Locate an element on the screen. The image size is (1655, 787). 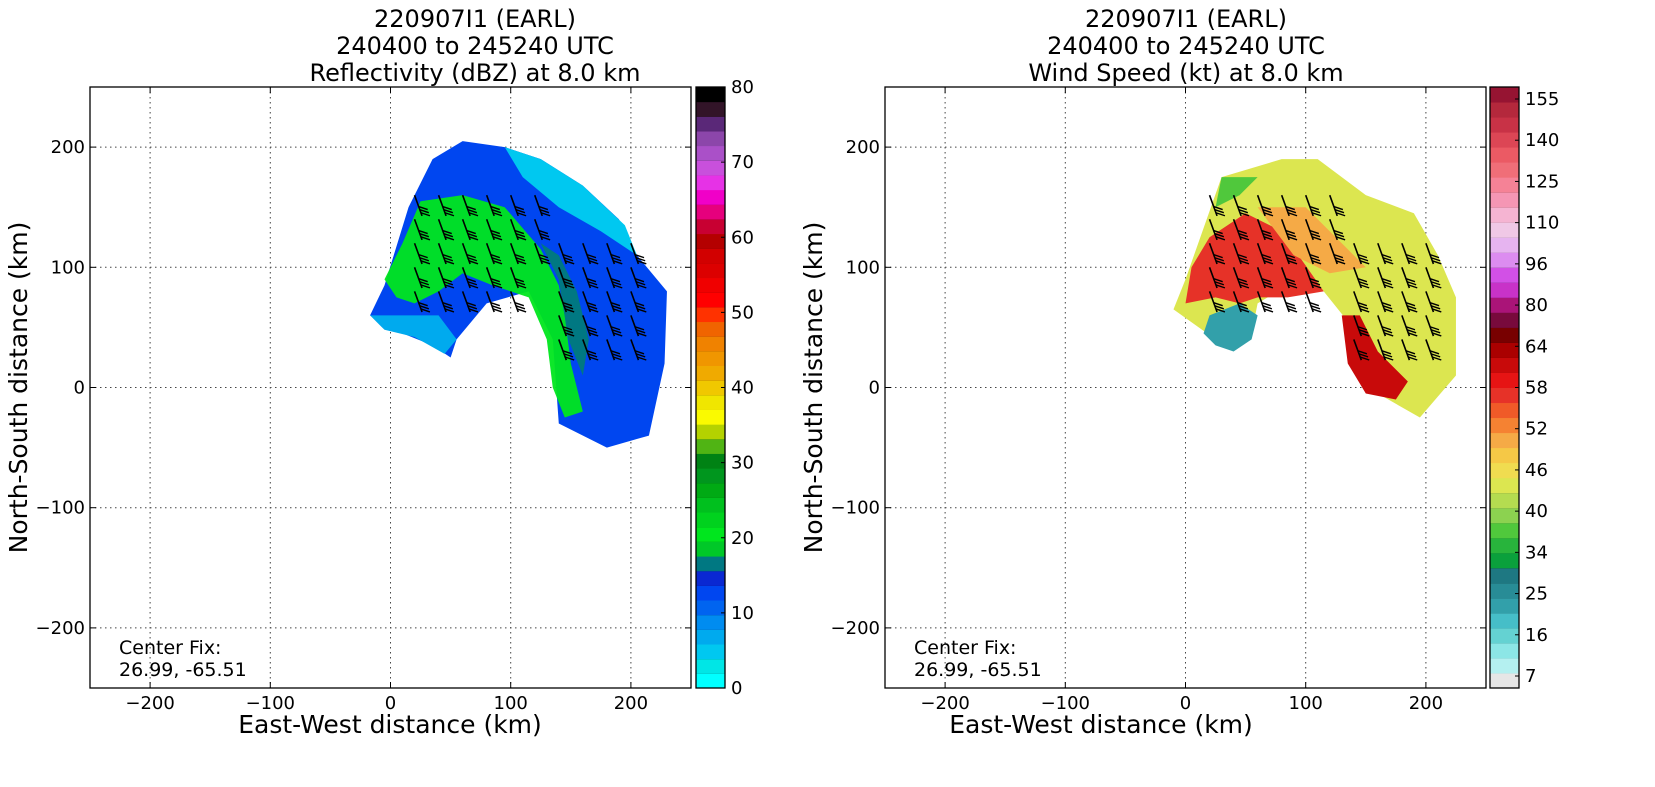
colorbar-tick-label: 70 is located at coordinates (742, 162).